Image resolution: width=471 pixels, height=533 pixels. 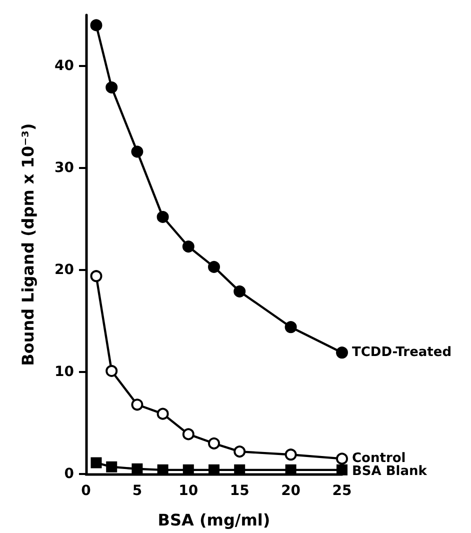 I want to click on y-tick-label: 30, so click(x=64, y=168).